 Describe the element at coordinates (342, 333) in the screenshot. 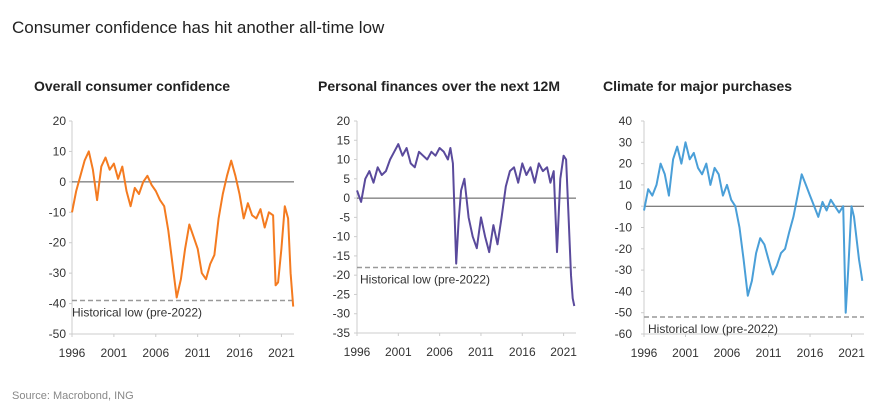

I see `y-tick-label: -35` at that location.